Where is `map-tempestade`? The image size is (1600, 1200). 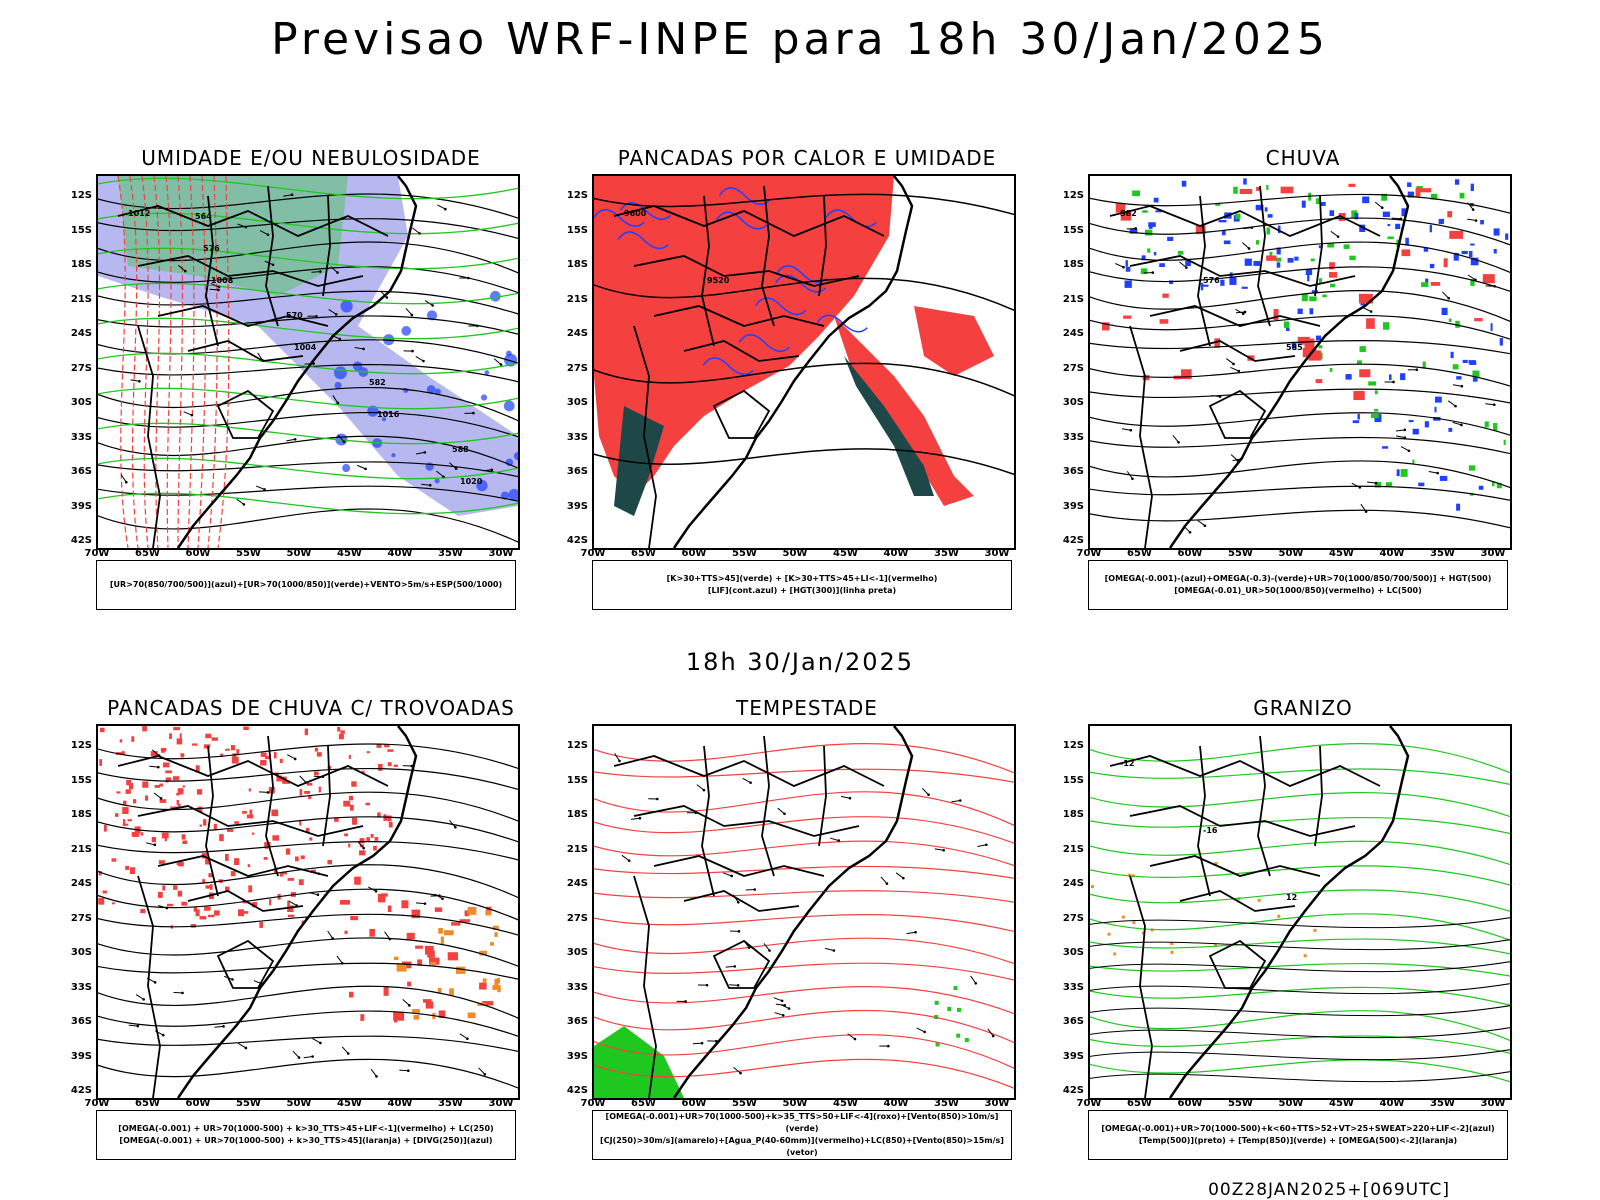 map-tempestade is located at coordinates (804, 912).